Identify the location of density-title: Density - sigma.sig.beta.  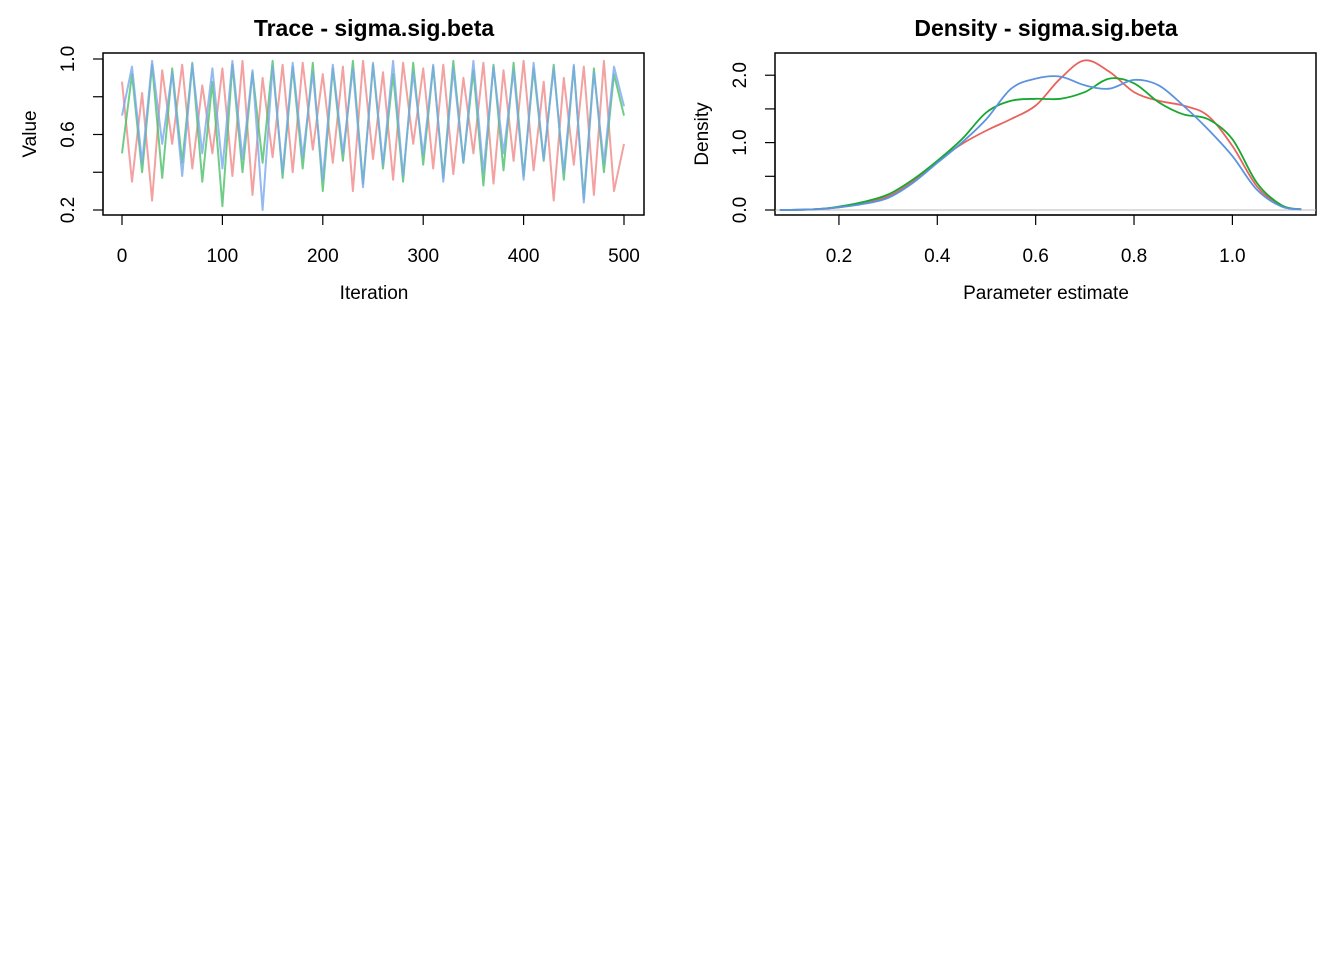
(1046, 28).